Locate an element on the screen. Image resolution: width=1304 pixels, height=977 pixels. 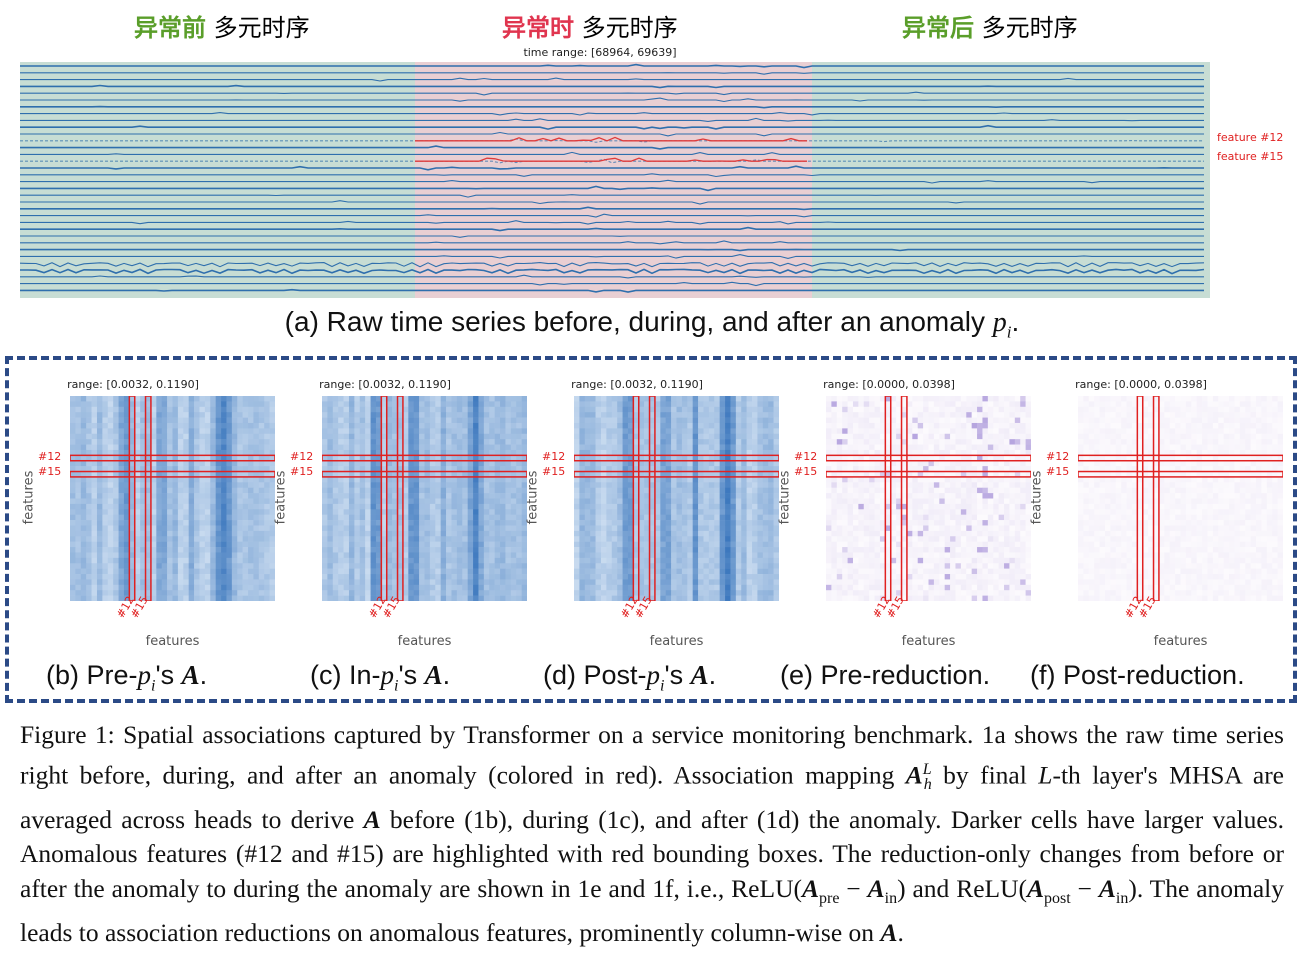
label-before-bold: 异常前 is located at coordinates (170, 28).